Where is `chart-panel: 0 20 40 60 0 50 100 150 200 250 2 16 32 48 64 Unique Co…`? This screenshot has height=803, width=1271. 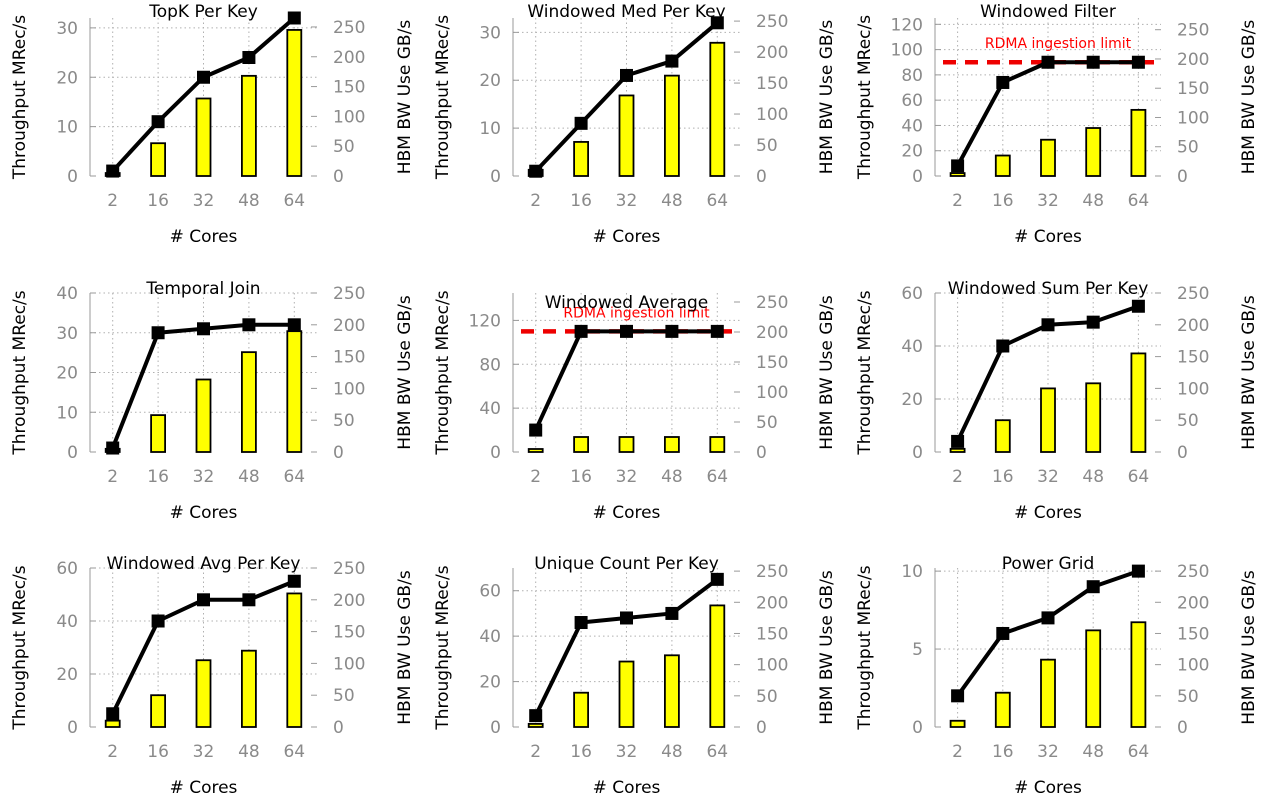
chart-panel: 0 20 40 60 0 50 100 150 200 250 2 16 32 48 64 Unique Co… is located at coordinates (635, 676).